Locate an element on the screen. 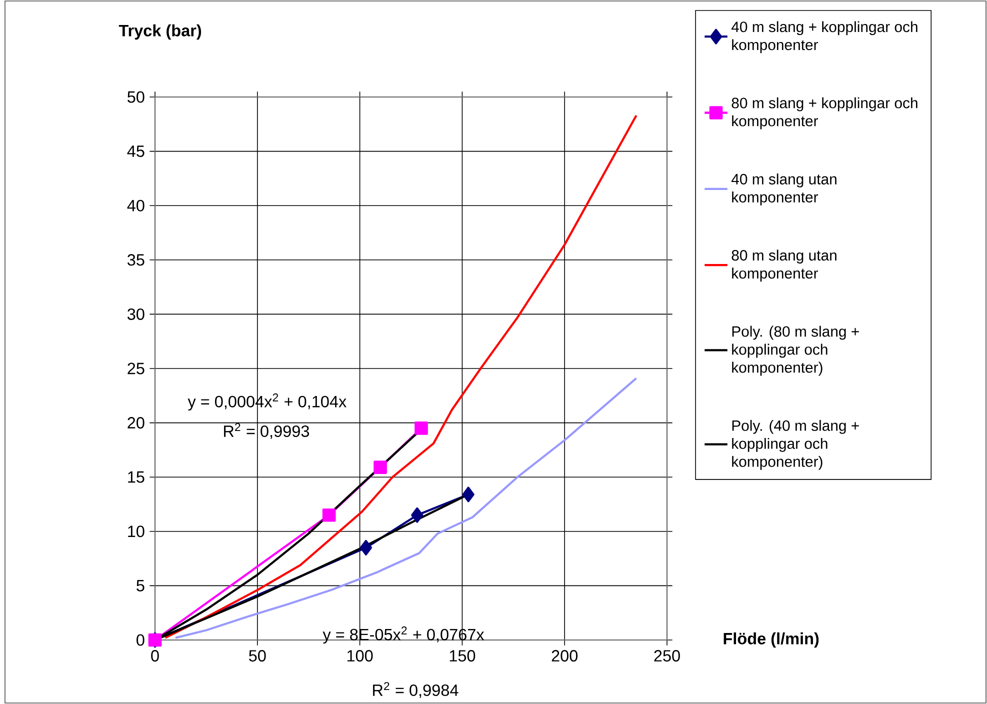 The width and height of the screenshot is (987, 704). y-tick-label: 40 is located at coordinates (135, 206).